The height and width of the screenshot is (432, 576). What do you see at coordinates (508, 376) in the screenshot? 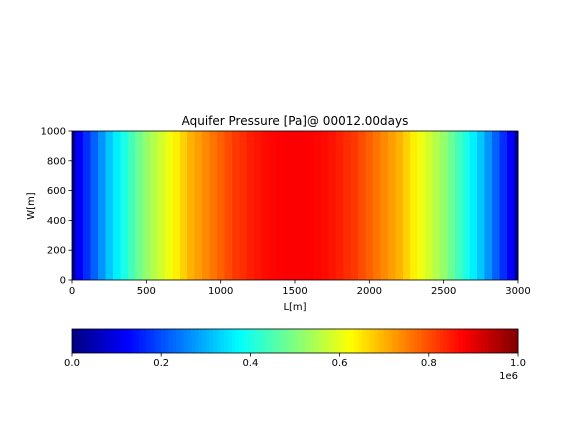
I see `colorbar-offset-text: 1e6` at bounding box center [508, 376].